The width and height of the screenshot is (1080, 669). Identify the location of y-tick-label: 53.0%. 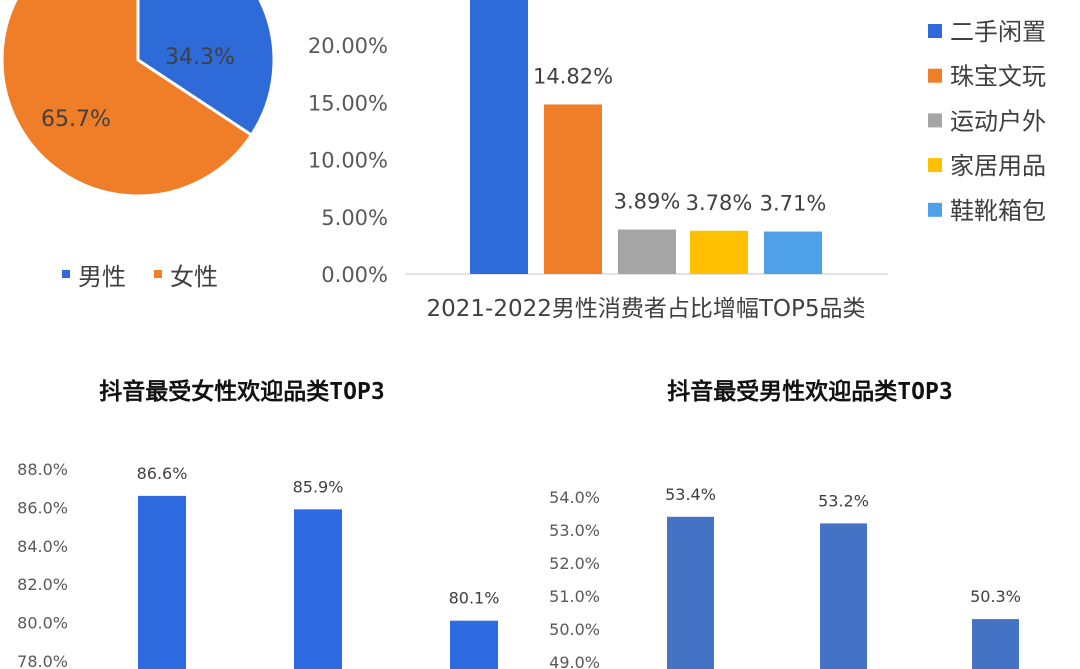
(574, 530).